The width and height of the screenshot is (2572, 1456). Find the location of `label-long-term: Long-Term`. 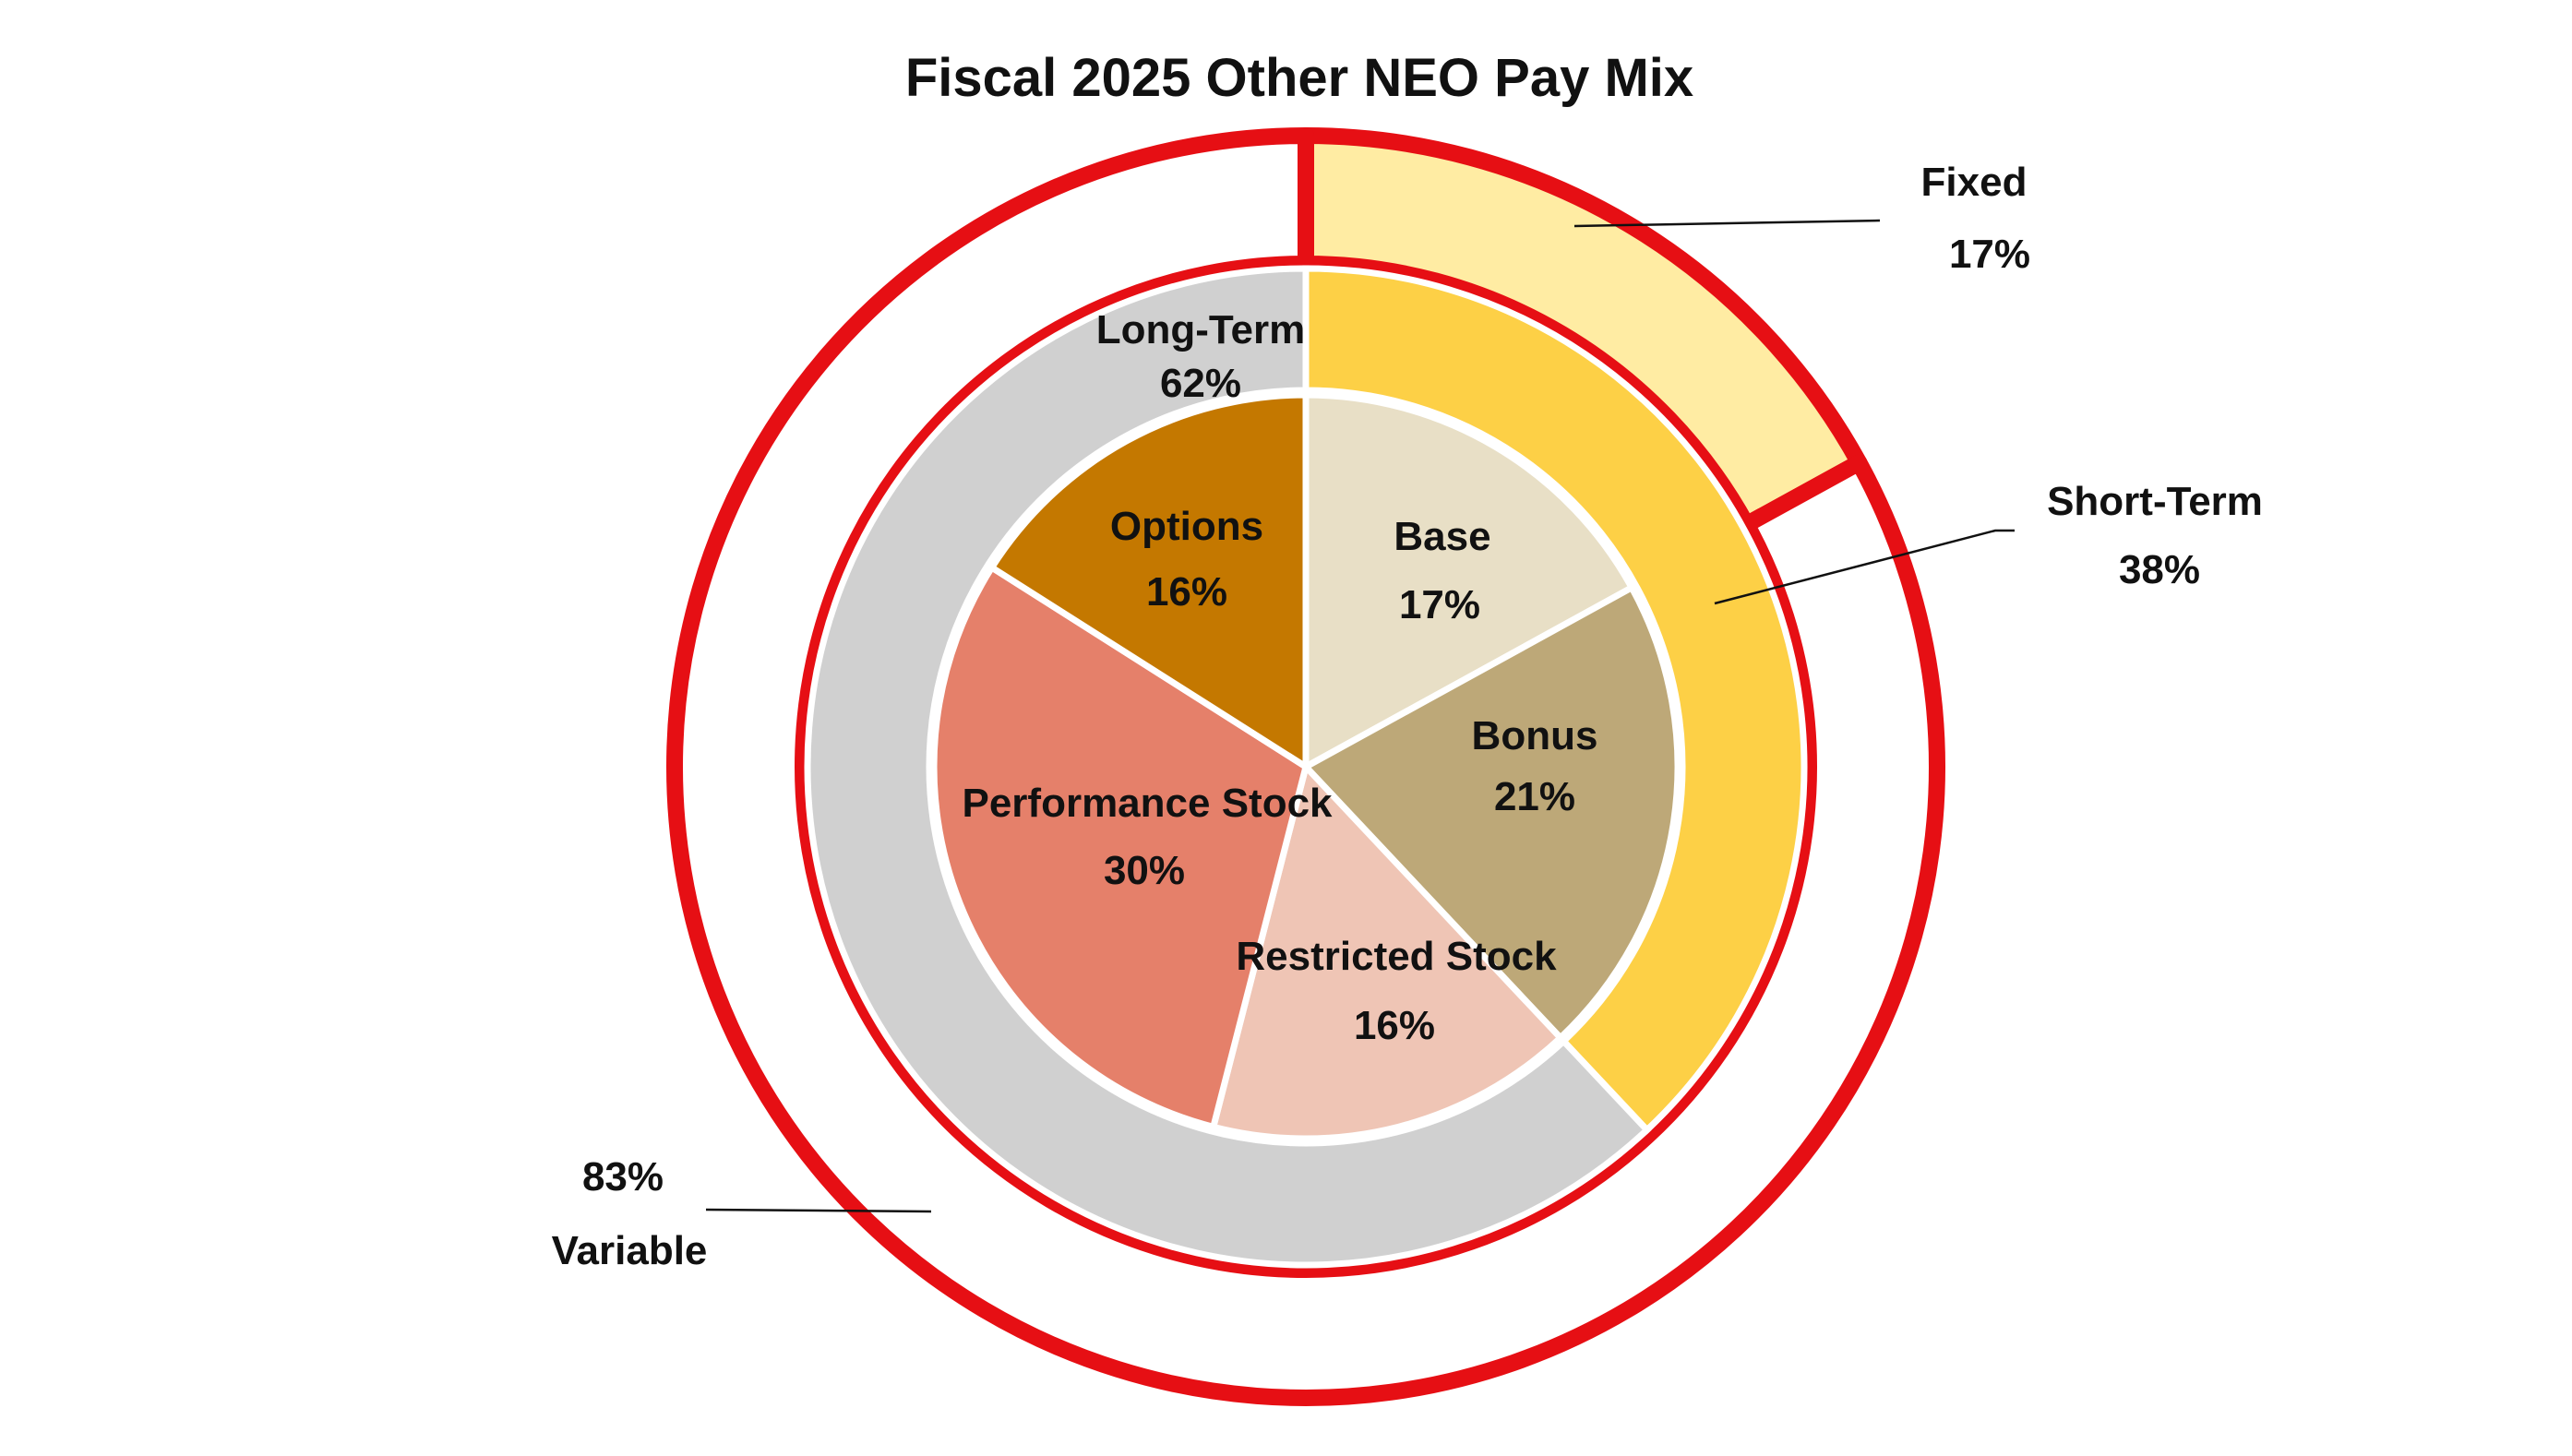

label-long-term: Long-Term is located at coordinates (1201, 329).